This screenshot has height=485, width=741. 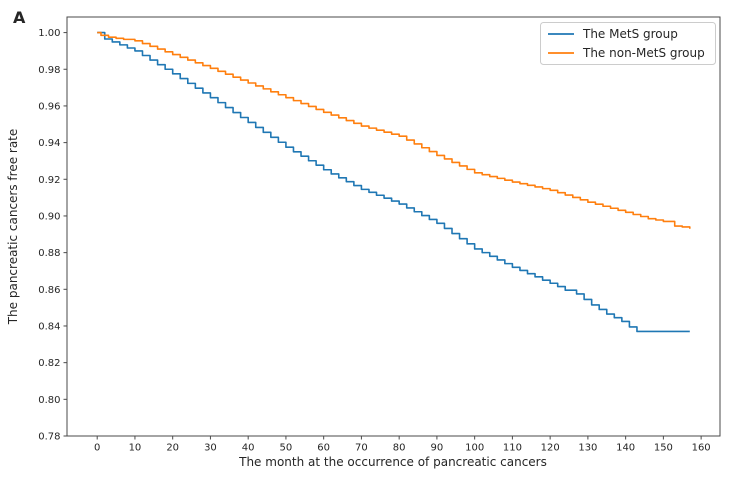 What do you see at coordinates (399, 448) in the screenshot?
I see `x-tick-label: 80` at bounding box center [399, 448].